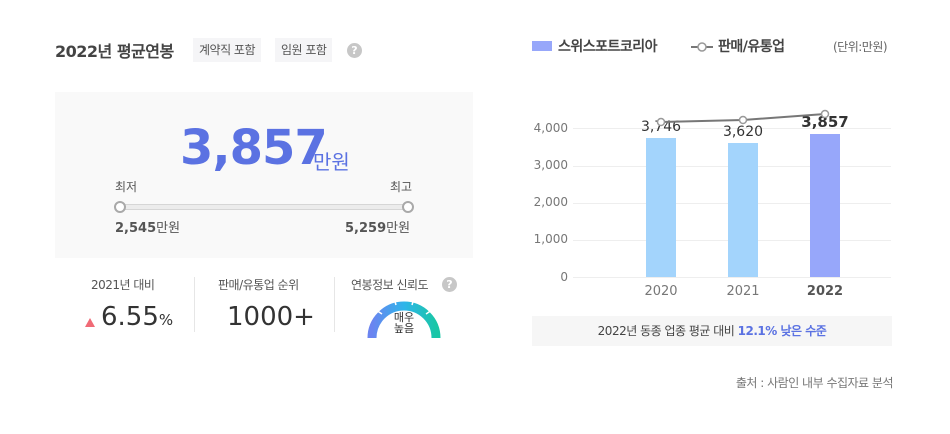  What do you see at coordinates (661, 127) in the screenshot?
I see `bar-label-2020: 3,746` at bounding box center [661, 127].